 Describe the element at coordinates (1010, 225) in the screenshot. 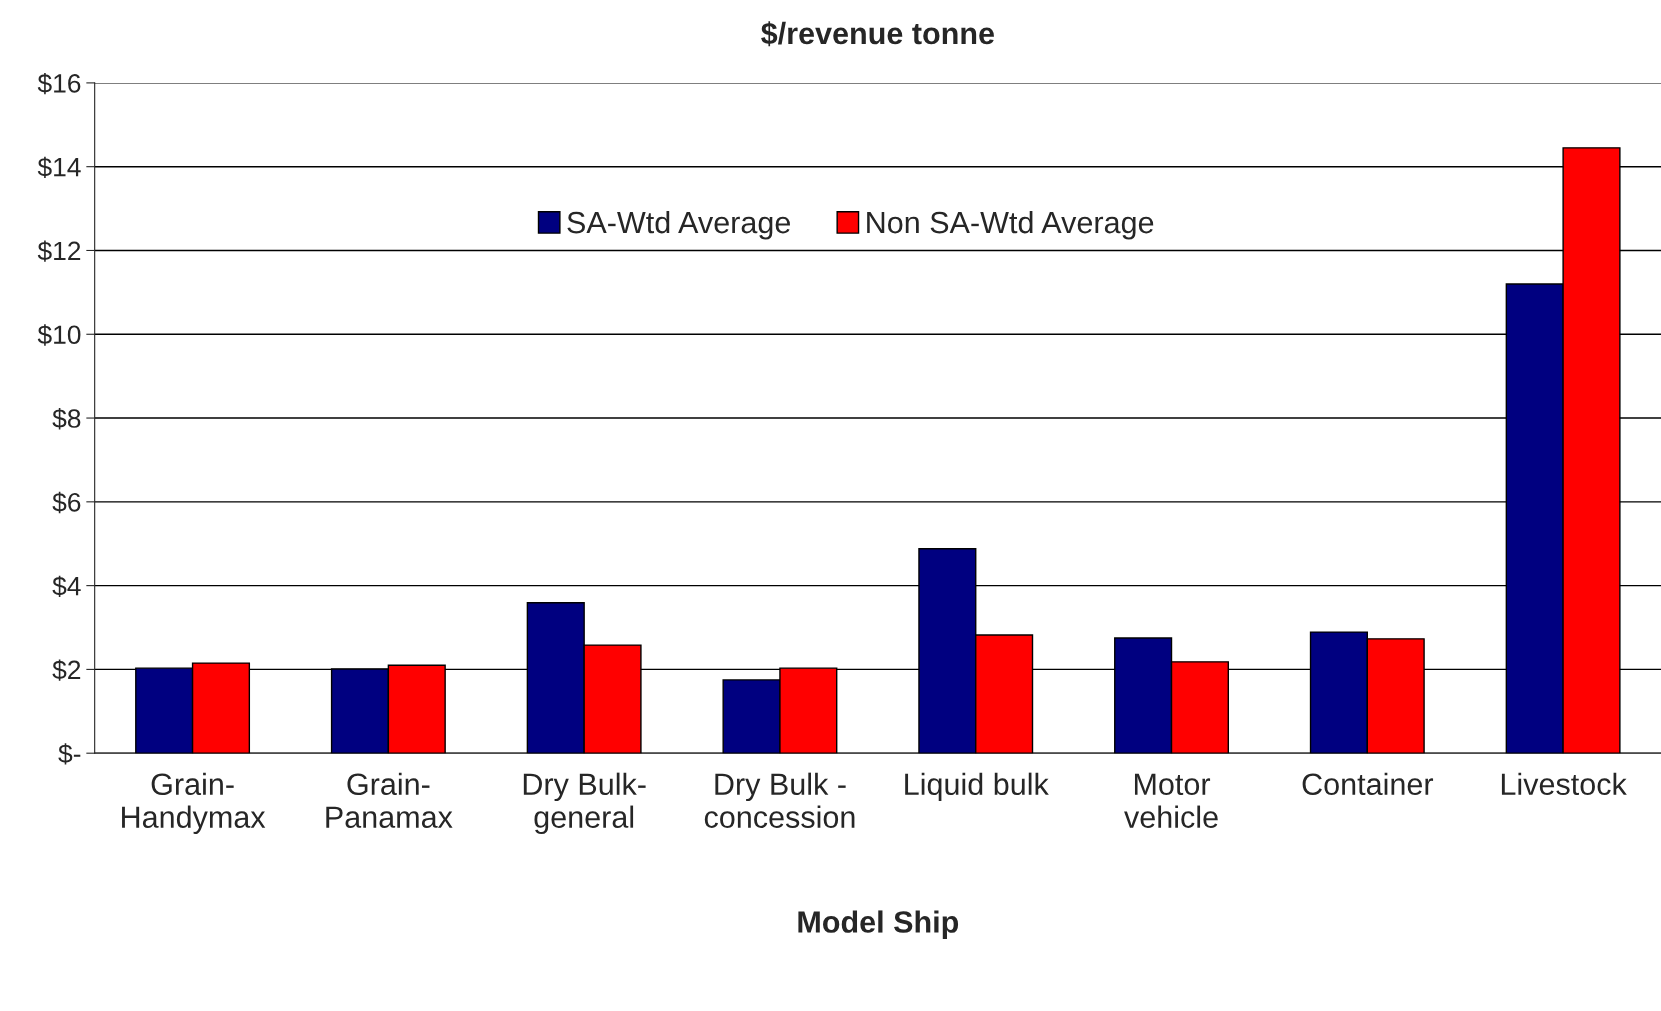

I see `legend-label: Non SA-Wtd Average` at that location.